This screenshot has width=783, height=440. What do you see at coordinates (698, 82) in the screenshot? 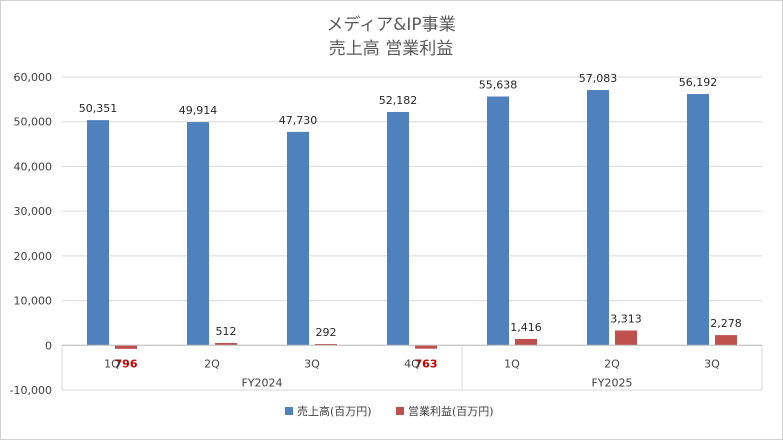
I see `sales-data-label: 56,192` at bounding box center [698, 82].